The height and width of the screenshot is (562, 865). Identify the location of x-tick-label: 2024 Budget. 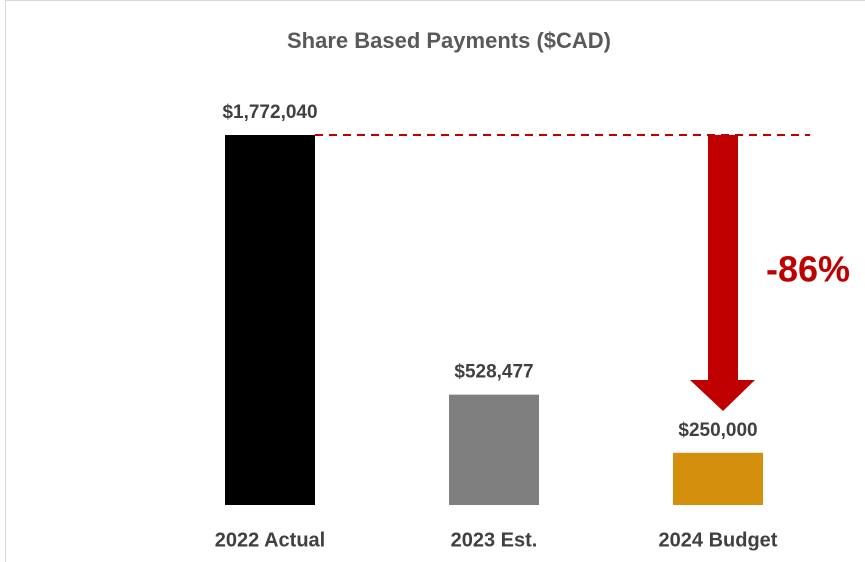
(718, 540).